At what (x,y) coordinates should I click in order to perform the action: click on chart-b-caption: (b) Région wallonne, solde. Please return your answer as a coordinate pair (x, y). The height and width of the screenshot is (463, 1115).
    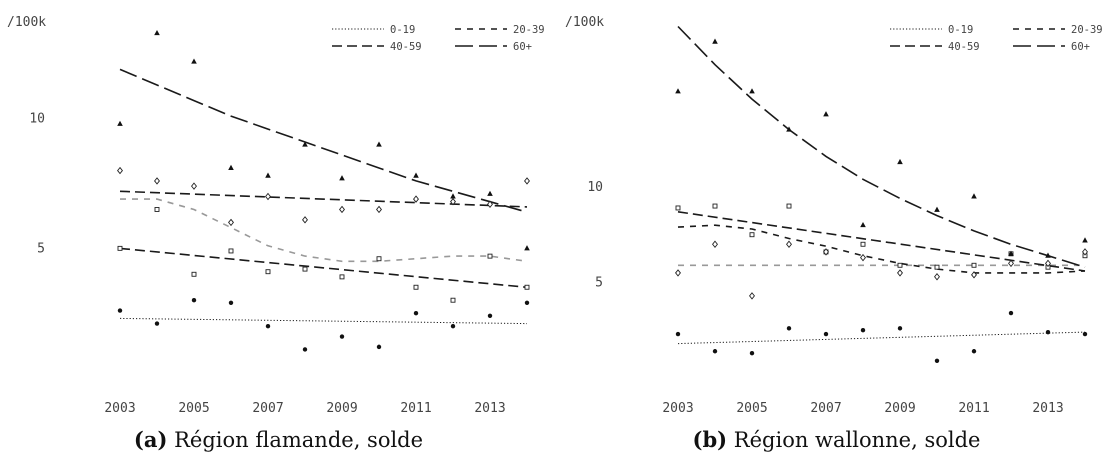
    Looking at the image, I should click on (836, 439).